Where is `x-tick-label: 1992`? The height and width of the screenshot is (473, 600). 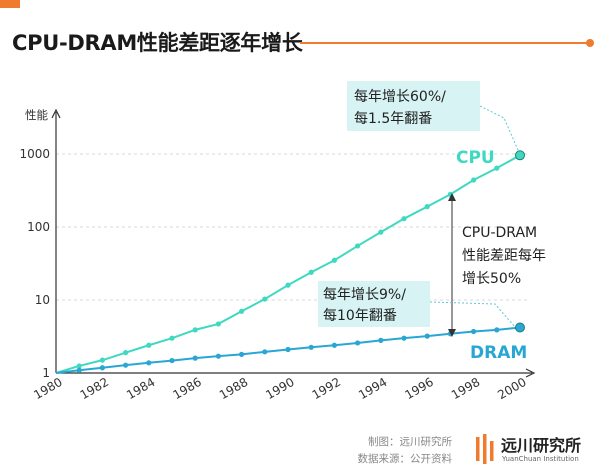
x-tick-label: 1992 is located at coordinates (326, 388).